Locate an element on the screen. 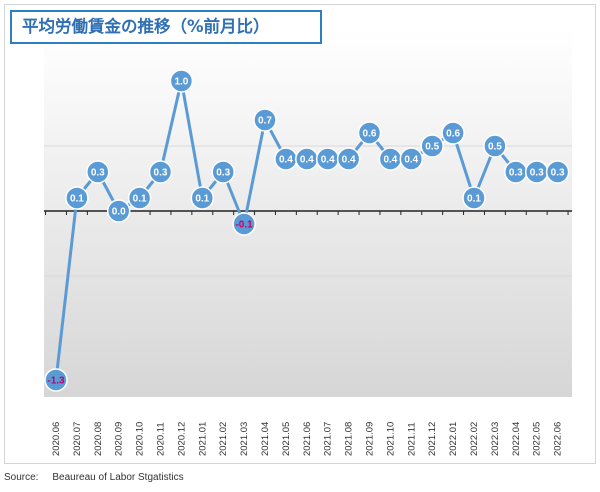  x-tick-2021.05: 2021.05 is located at coordinates (286, 439).